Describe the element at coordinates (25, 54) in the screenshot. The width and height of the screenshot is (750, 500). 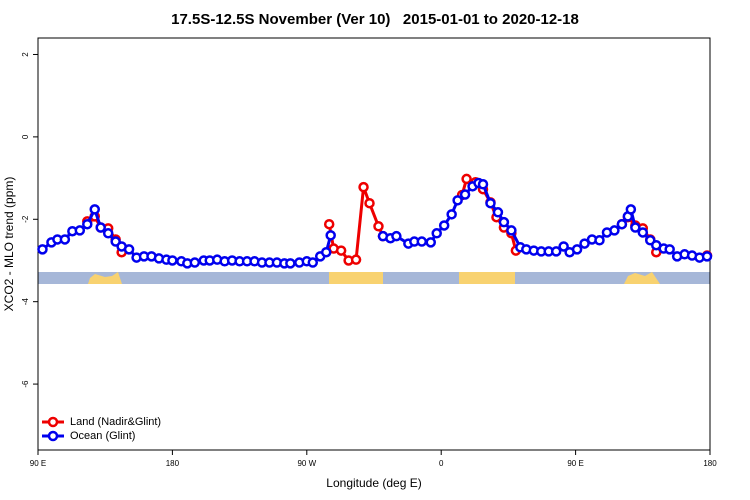
I see `y-tick-label: 2` at that location.